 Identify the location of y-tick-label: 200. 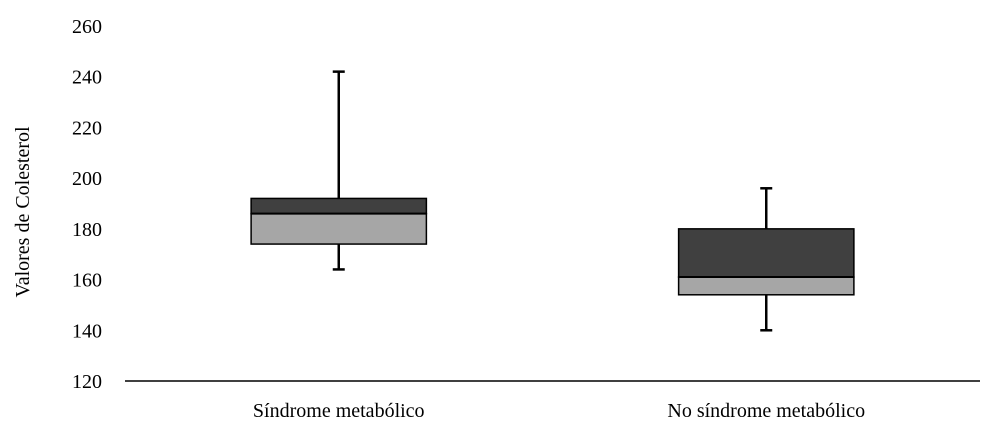
(87, 179).